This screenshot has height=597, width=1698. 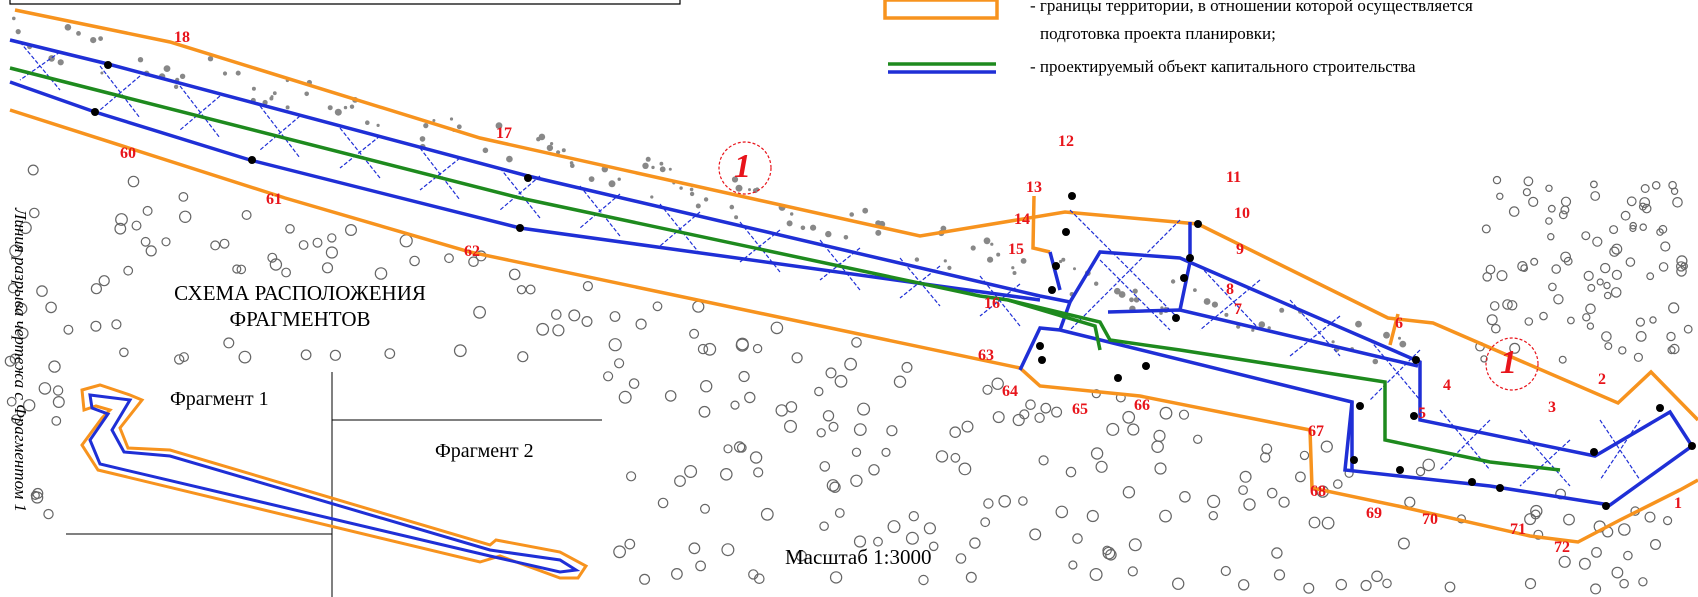 I want to click on point-label: 14, so click(x=1022, y=219).